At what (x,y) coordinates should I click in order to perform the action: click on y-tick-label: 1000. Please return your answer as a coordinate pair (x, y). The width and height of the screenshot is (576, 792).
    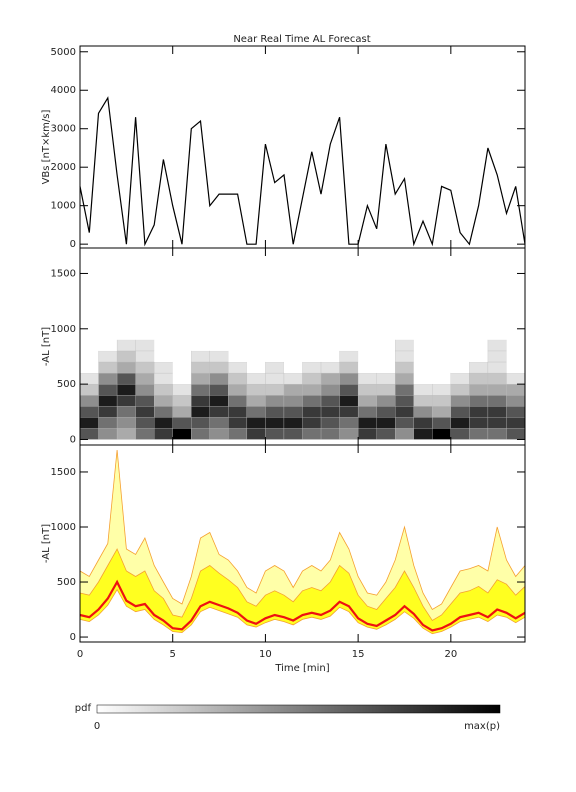
    Looking at the image, I should click on (63, 527).